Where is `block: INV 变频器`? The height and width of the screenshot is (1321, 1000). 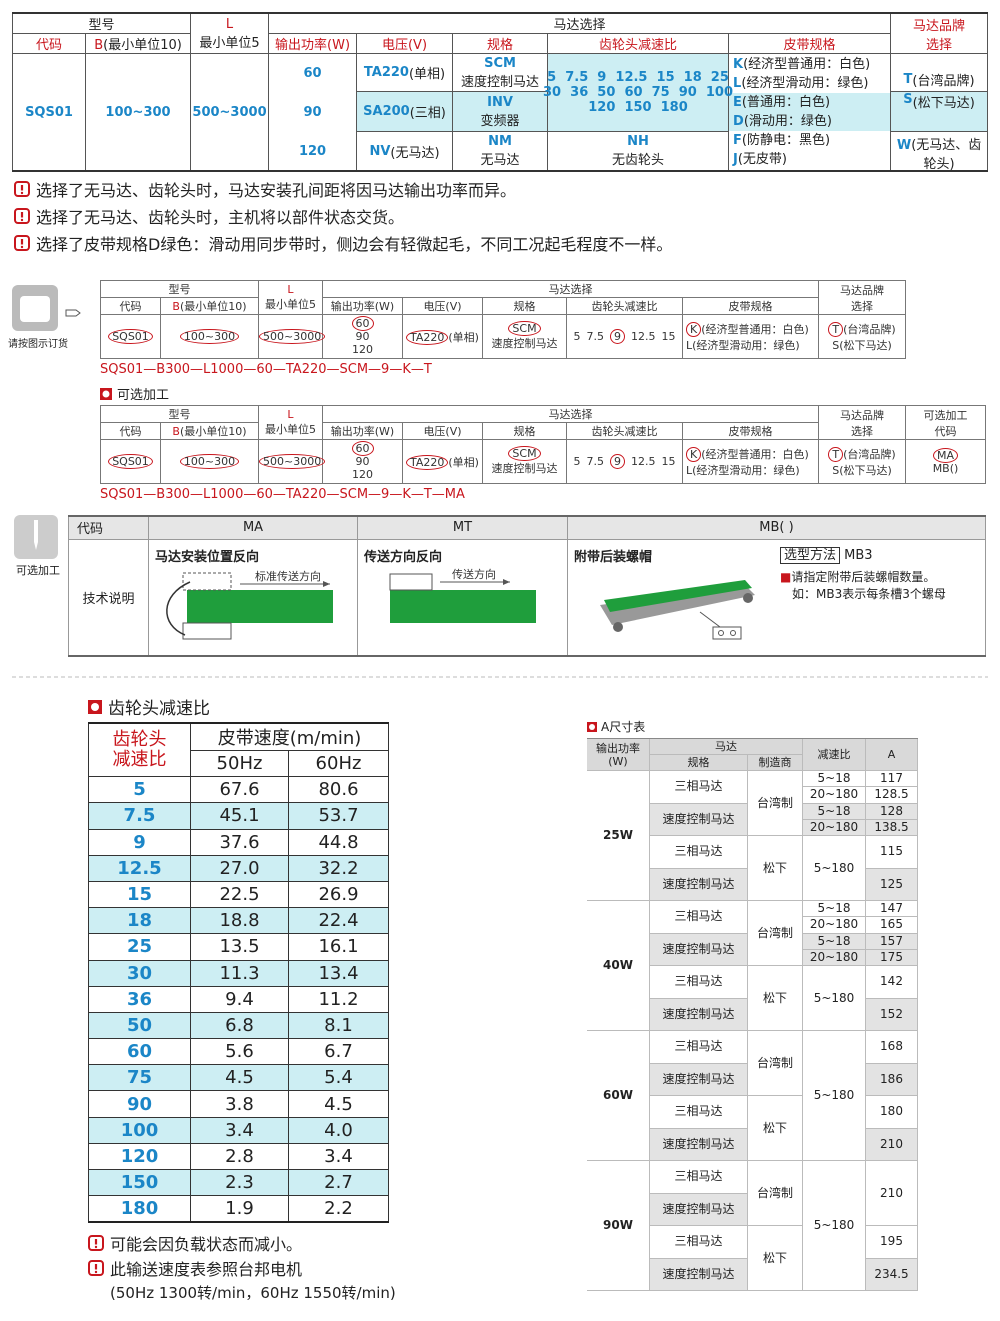
block: INV 变频器 is located at coordinates (500, 112).